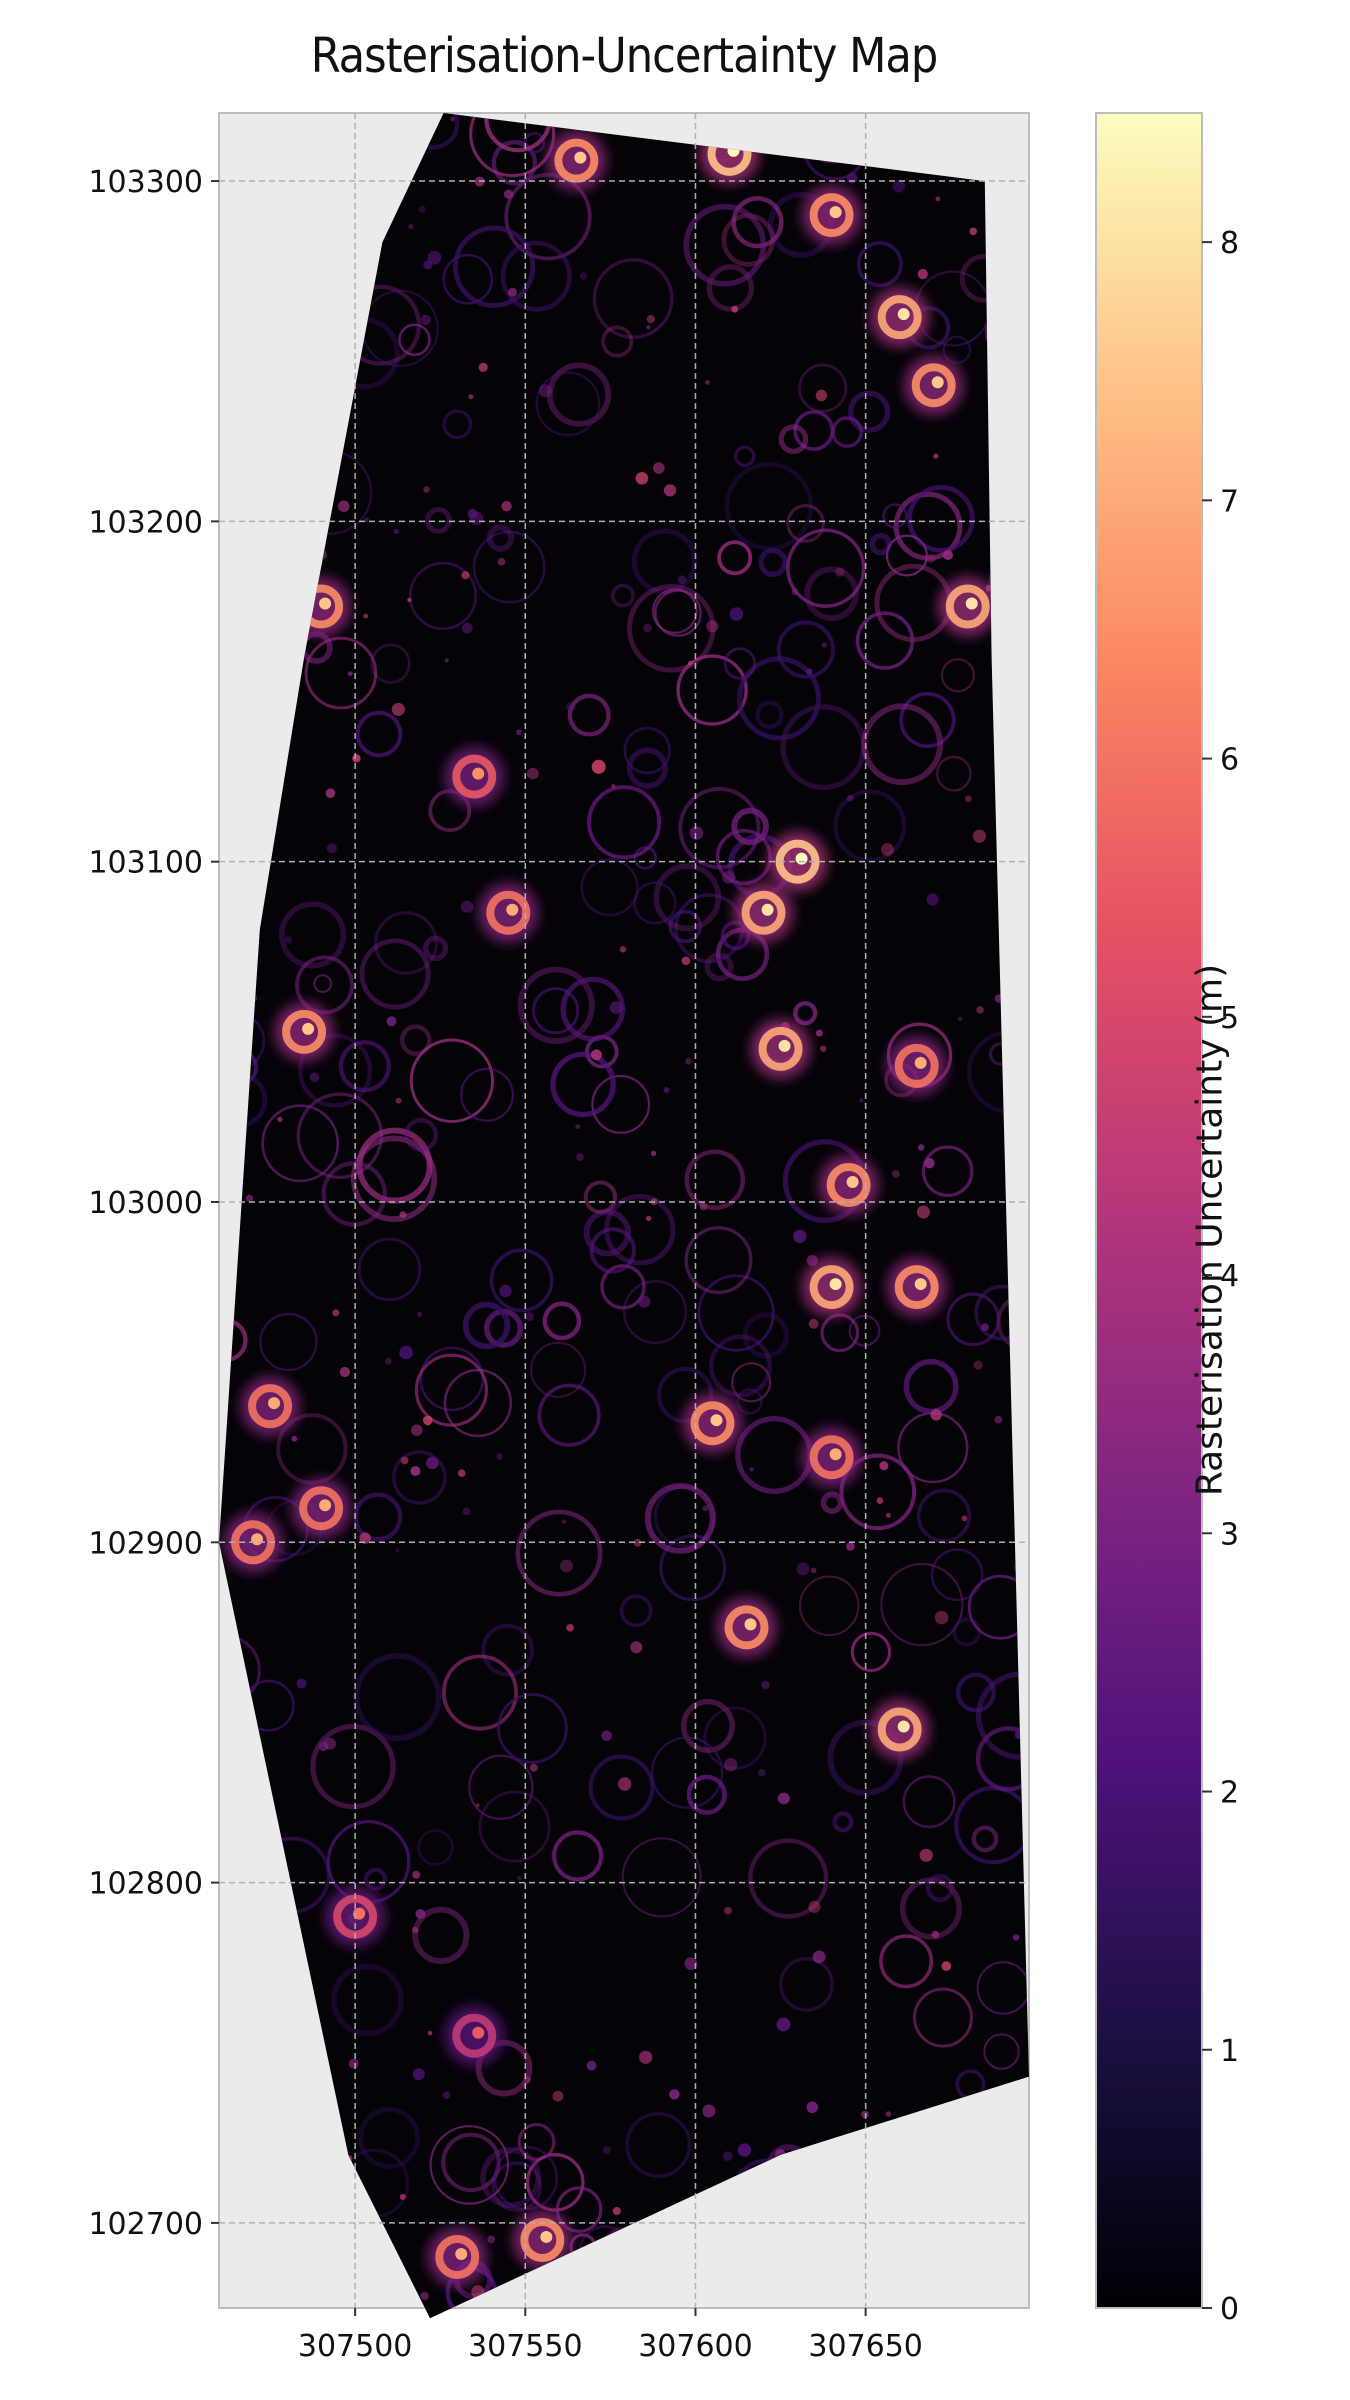  I want to click on y-tick-label: 102900, so click(145, 1543).